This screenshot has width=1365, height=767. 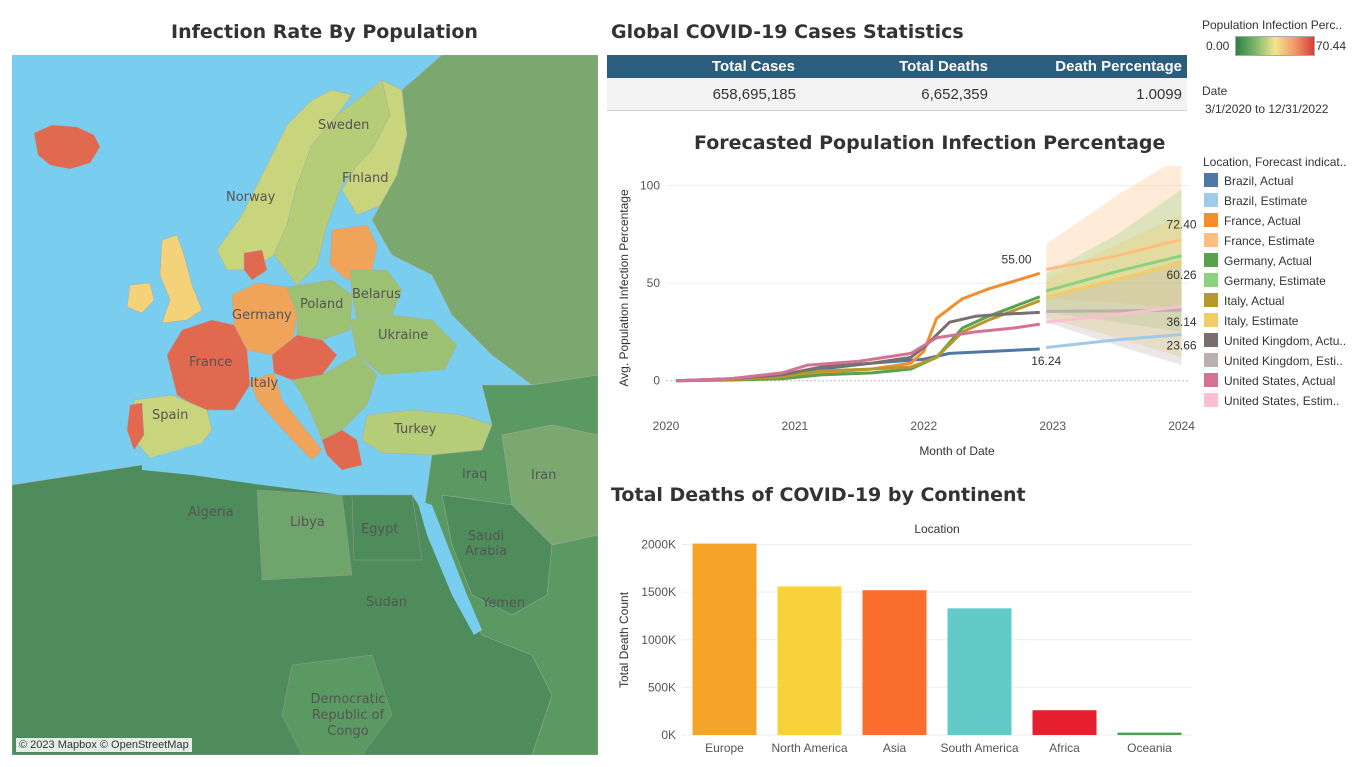 I want to click on map-region-saudi-arabia, so click(x=497, y=555).